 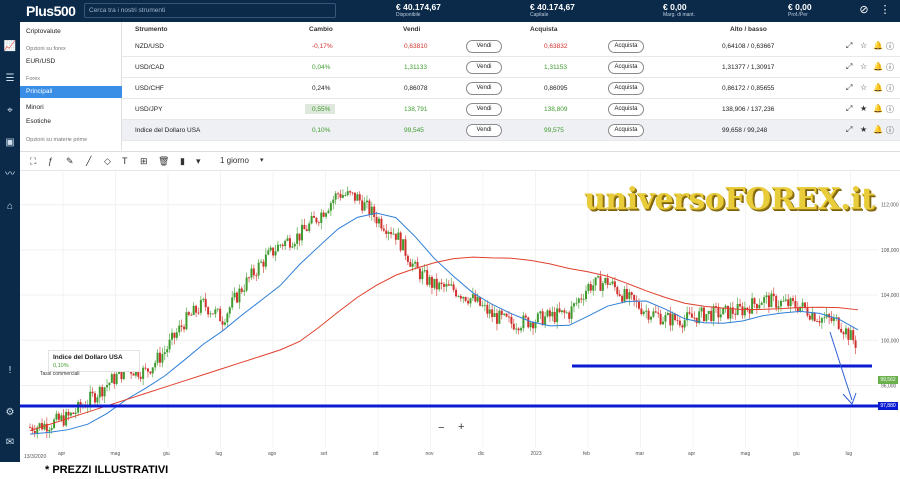 I want to click on shapes-icon: ◇, so click(x=107, y=161).